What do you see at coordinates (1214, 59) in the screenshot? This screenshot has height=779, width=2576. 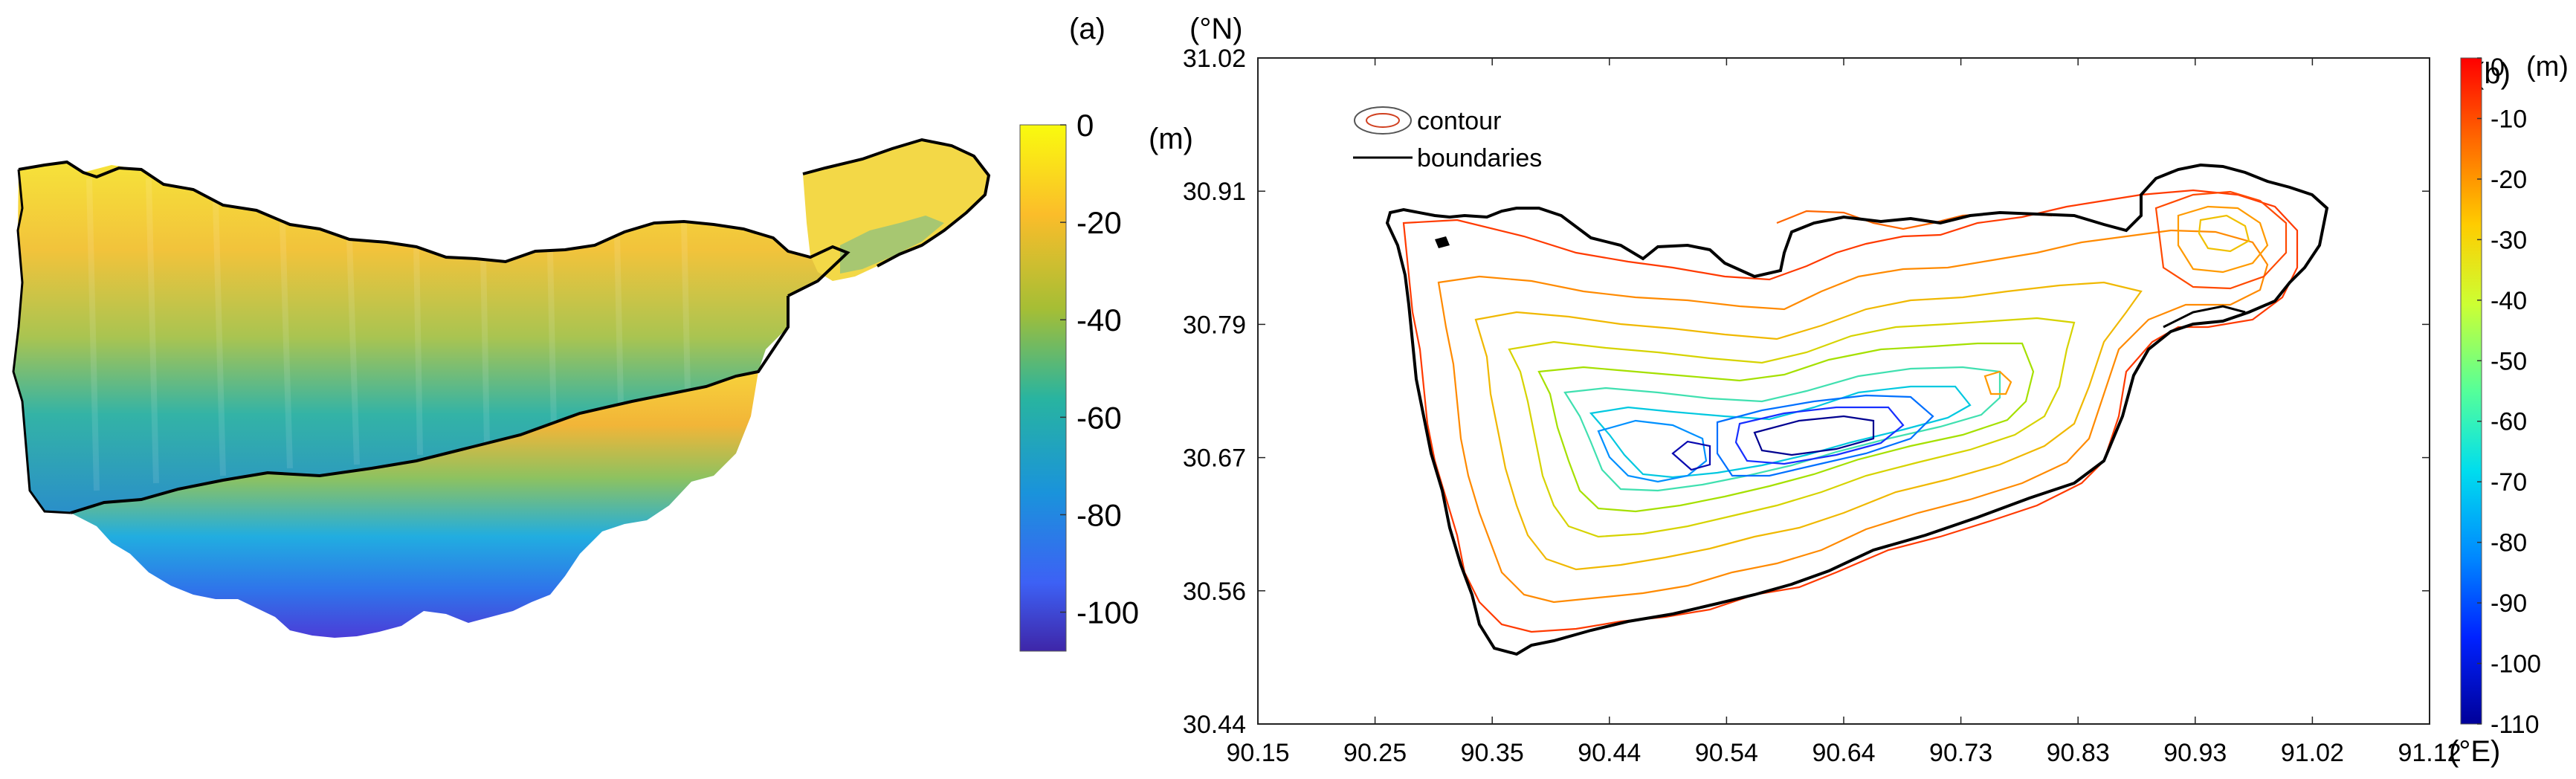 I see `y-tick-label: 31.02` at bounding box center [1214, 59].